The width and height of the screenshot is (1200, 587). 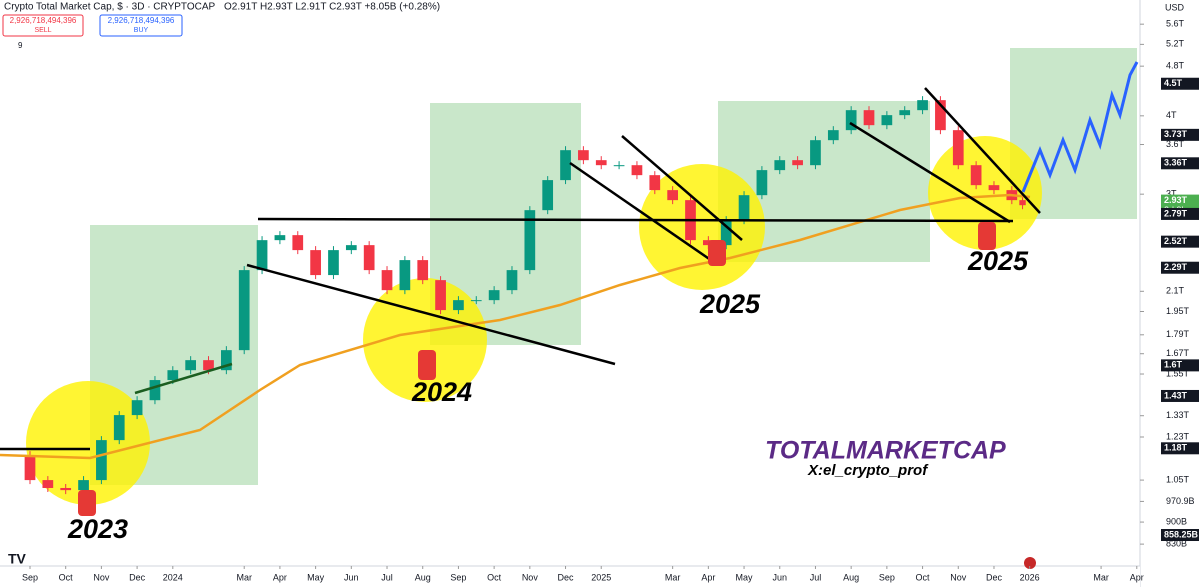 I want to click on price-axis, so click(x=1170, y=293).